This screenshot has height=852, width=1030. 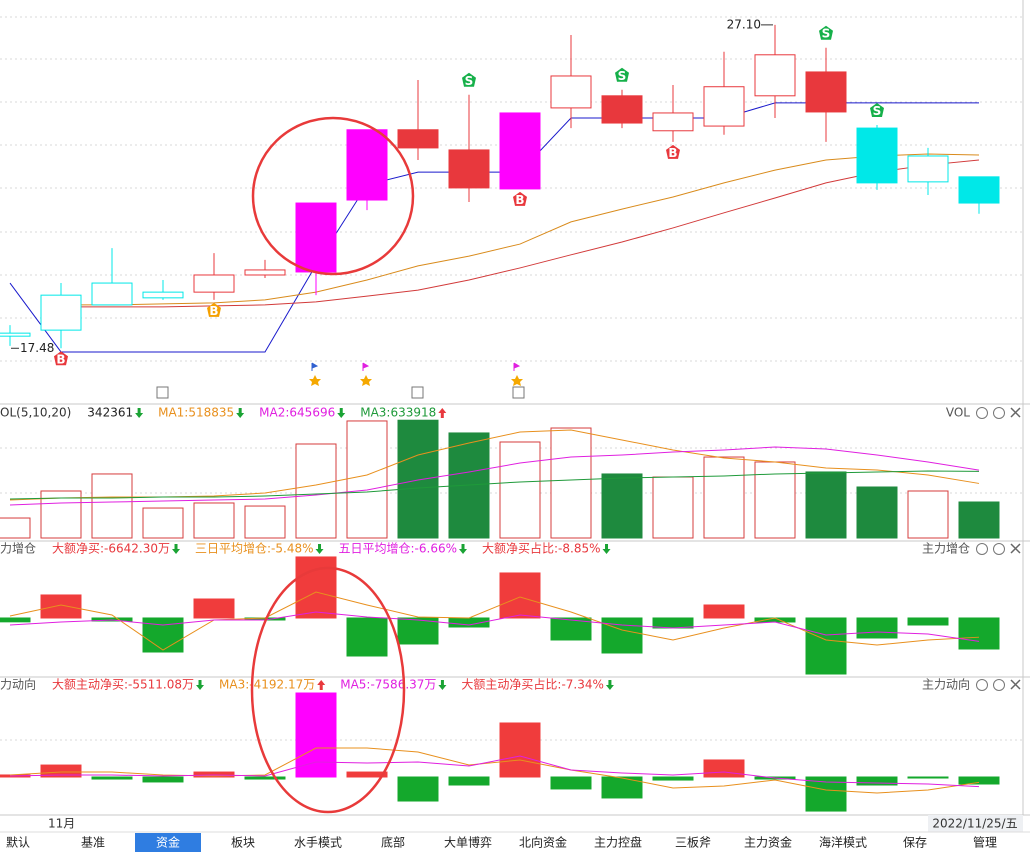 What do you see at coordinates (985, 842) in the screenshot?
I see `tab: 管理` at bounding box center [985, 842].